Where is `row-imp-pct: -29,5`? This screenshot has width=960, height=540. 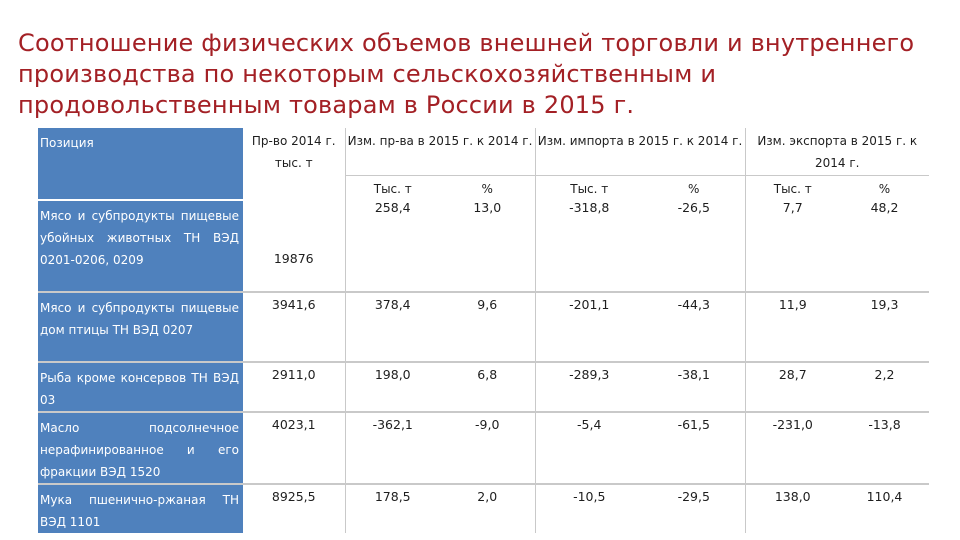
row-imp-pct: -29,5 is located at coordinates (694, 507).